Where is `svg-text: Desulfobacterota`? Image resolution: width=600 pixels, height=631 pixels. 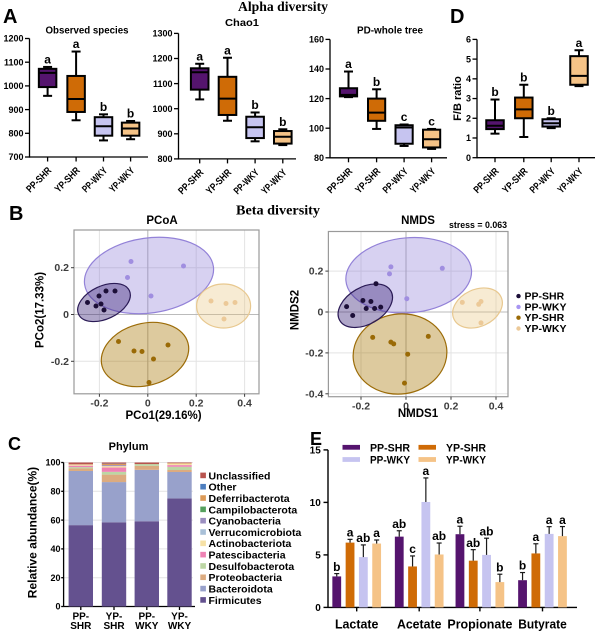 svg-text: Desulfobacterota is located at coordinates (252, 567).